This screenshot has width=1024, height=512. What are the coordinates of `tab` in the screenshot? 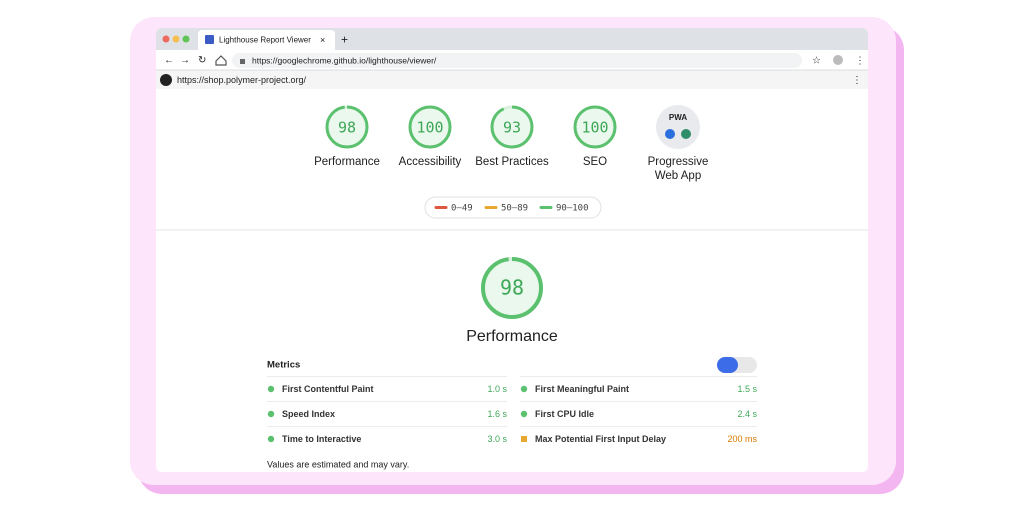 It's located at (266, 40).